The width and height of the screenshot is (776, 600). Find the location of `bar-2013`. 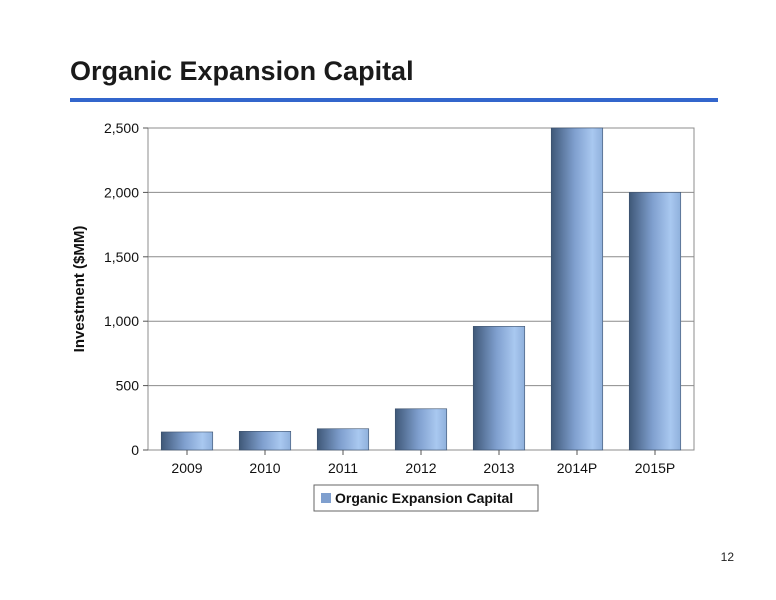

bar-2013 is located at coordinates (499, 388).